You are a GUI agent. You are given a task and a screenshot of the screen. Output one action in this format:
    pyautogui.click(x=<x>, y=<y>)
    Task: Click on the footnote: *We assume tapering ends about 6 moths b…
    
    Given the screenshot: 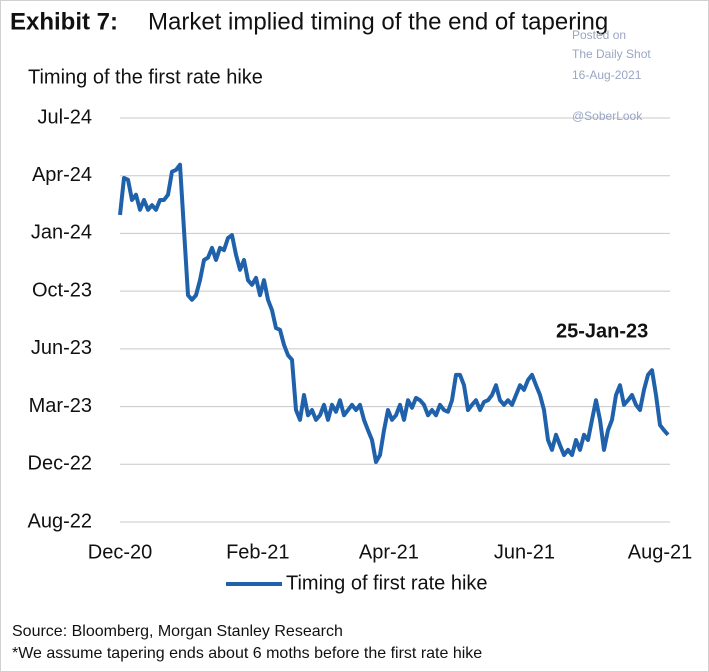 What is the action you would take?
    pyautogui.click(x=247, y=653)
    